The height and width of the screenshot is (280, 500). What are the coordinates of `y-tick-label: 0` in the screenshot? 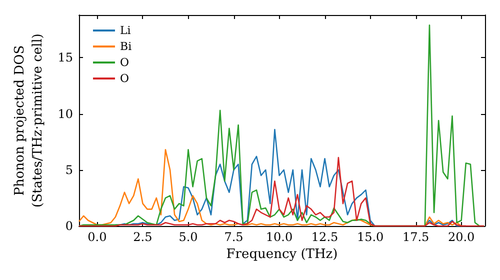 It's located at (69, 226).